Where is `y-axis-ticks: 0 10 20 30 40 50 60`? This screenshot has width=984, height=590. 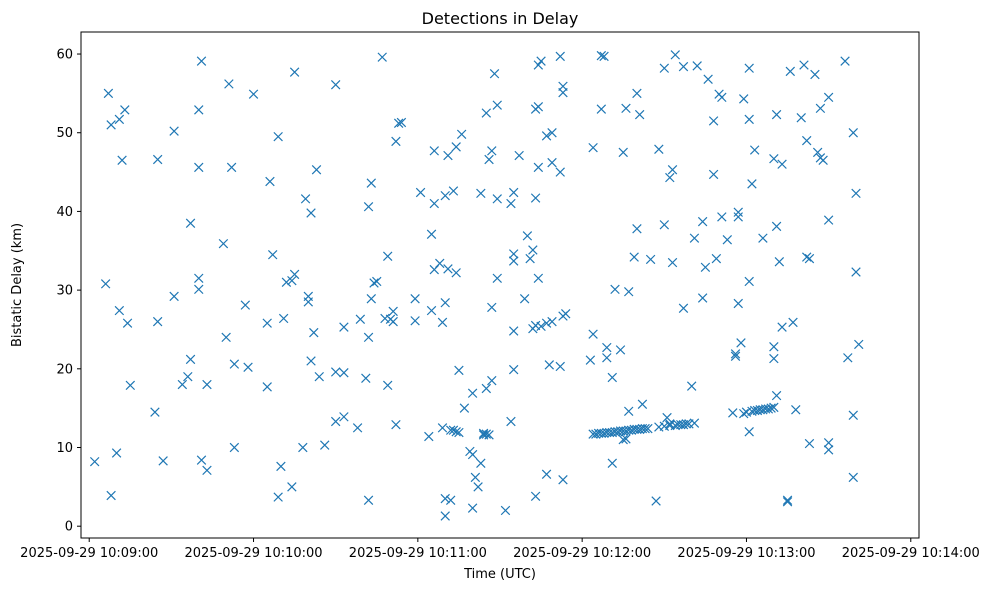 y-axis-ticks: 0 10 20 30 40 50 60 is located at coordinates (68, 291).